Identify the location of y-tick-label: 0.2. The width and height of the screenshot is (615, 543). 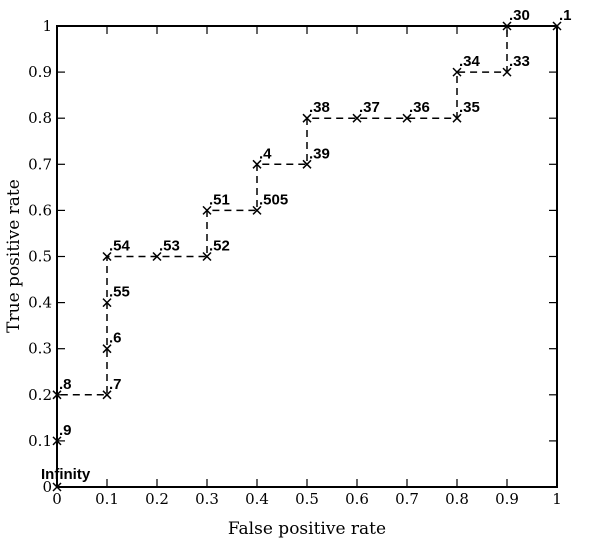
(40, 395).